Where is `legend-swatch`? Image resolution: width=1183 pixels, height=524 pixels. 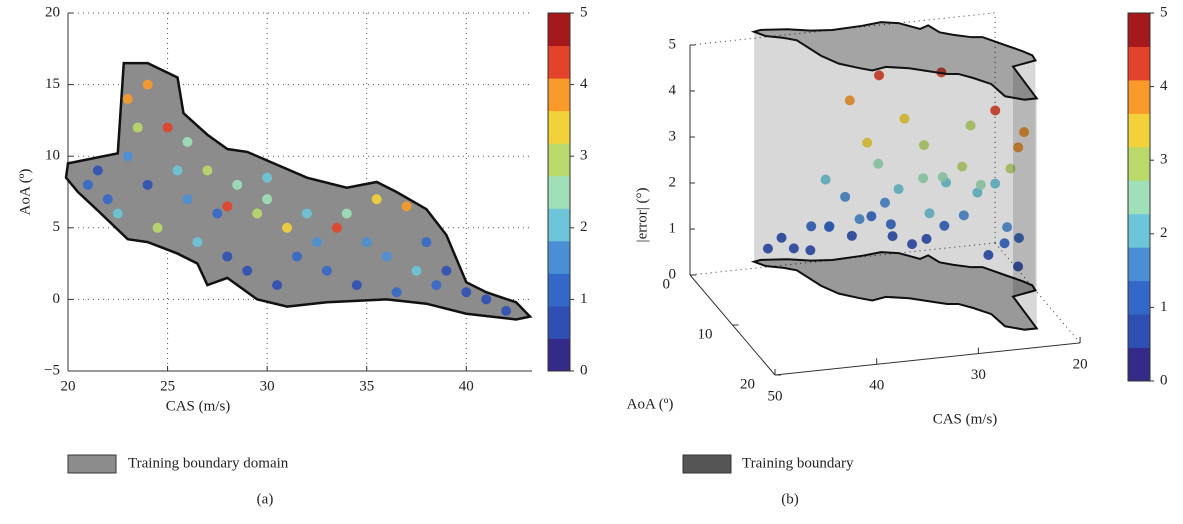
legend-swatch is located at coordinates (707, 464).